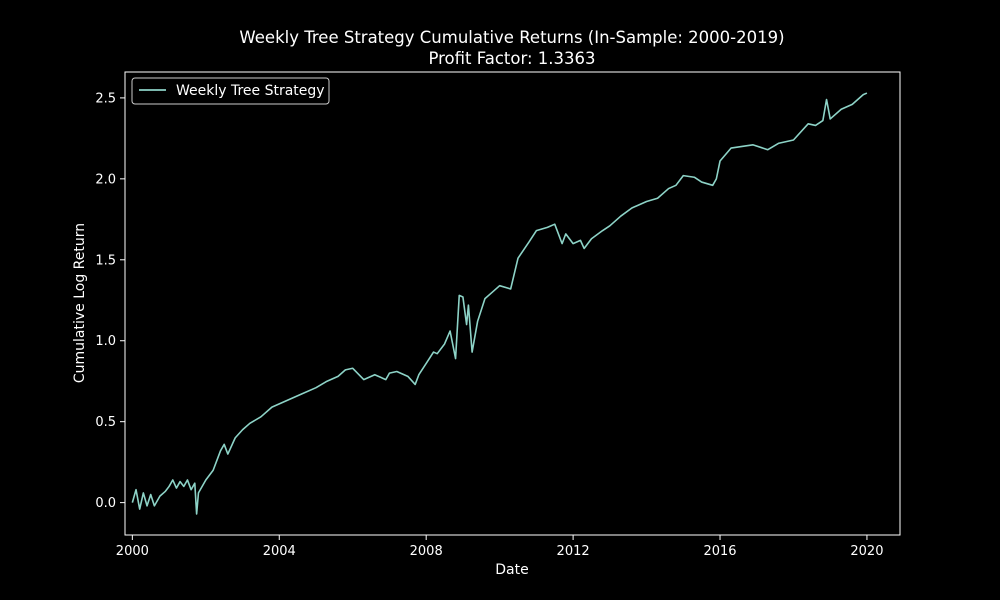 This screenshot has width=1000, height=600. What do you see at coordinates (511, 58) in the screenshot?
I see `chart-subtitle: Profit Factor: 1.3363` at bounding box center [511, 58].